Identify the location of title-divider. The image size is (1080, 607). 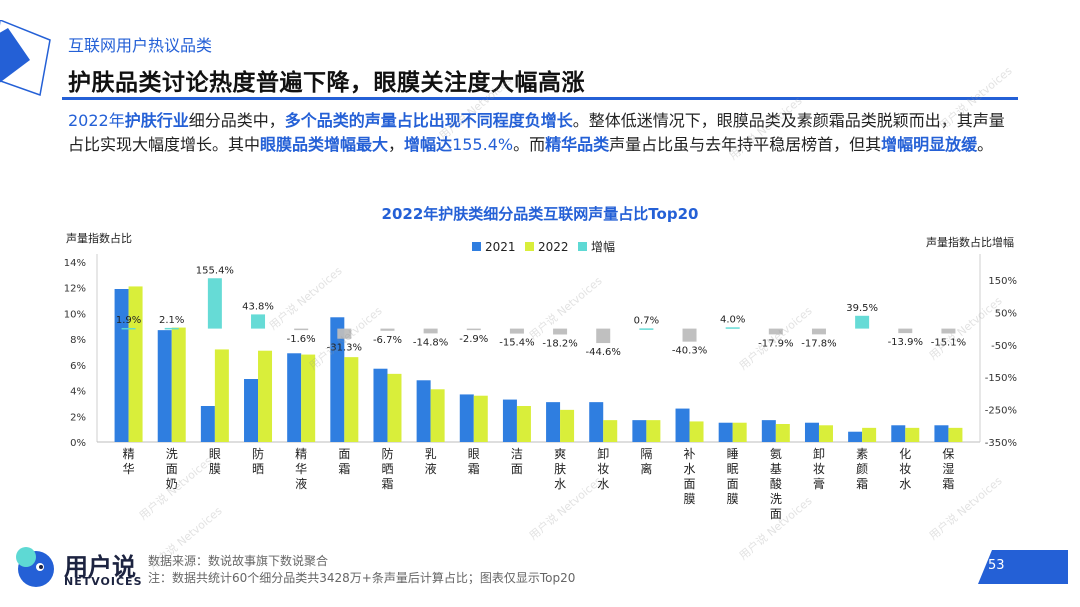
(540, 98).